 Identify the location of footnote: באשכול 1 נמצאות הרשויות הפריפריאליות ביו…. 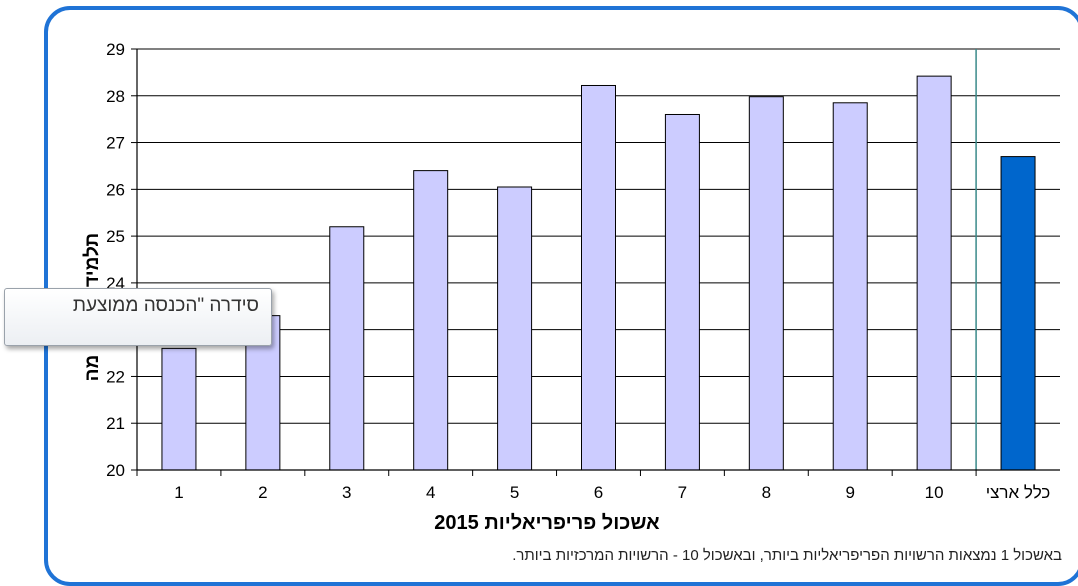
(787, 555).